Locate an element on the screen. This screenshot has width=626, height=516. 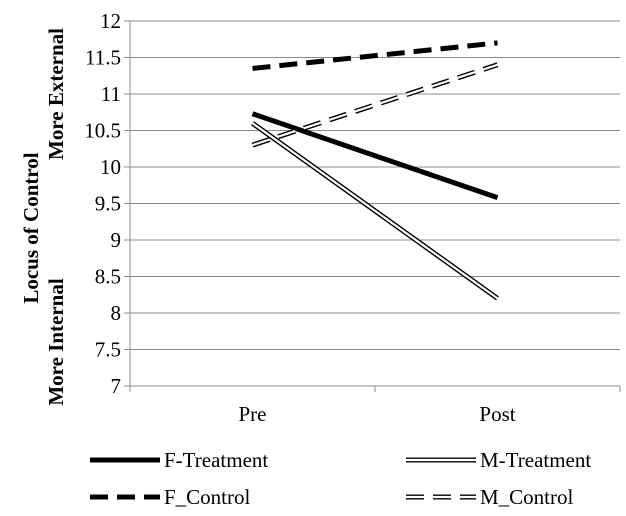
legend-label-m-control: M_Control is located at coordinates (527, 497).